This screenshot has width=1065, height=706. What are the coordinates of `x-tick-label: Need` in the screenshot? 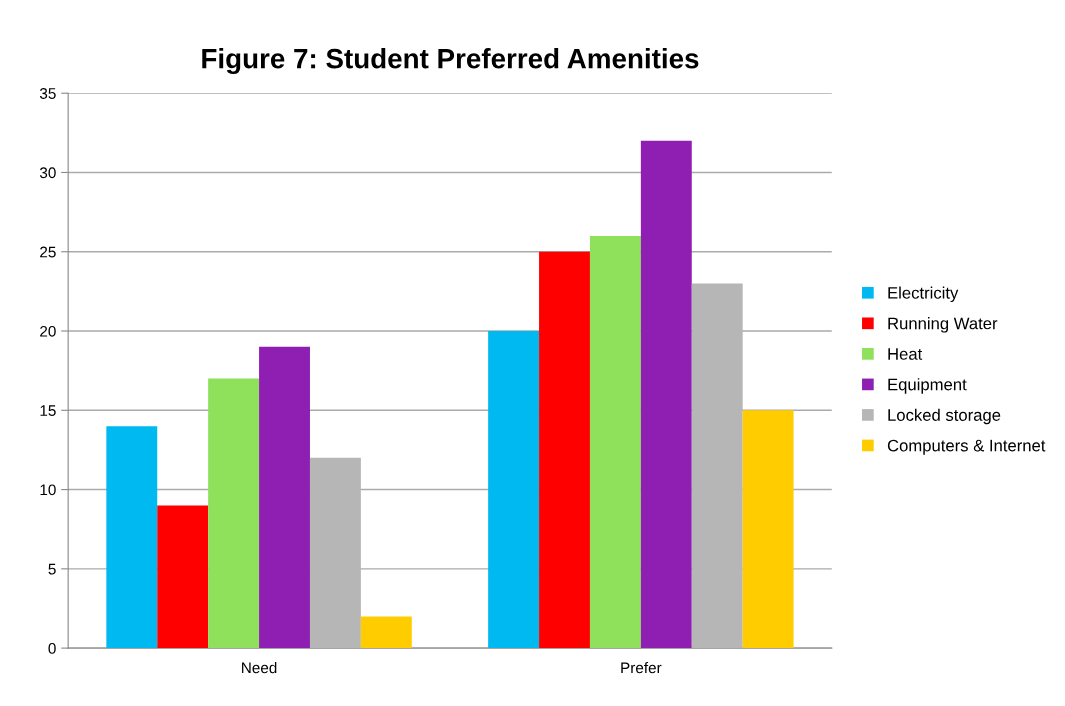 It's located at (259, 668).